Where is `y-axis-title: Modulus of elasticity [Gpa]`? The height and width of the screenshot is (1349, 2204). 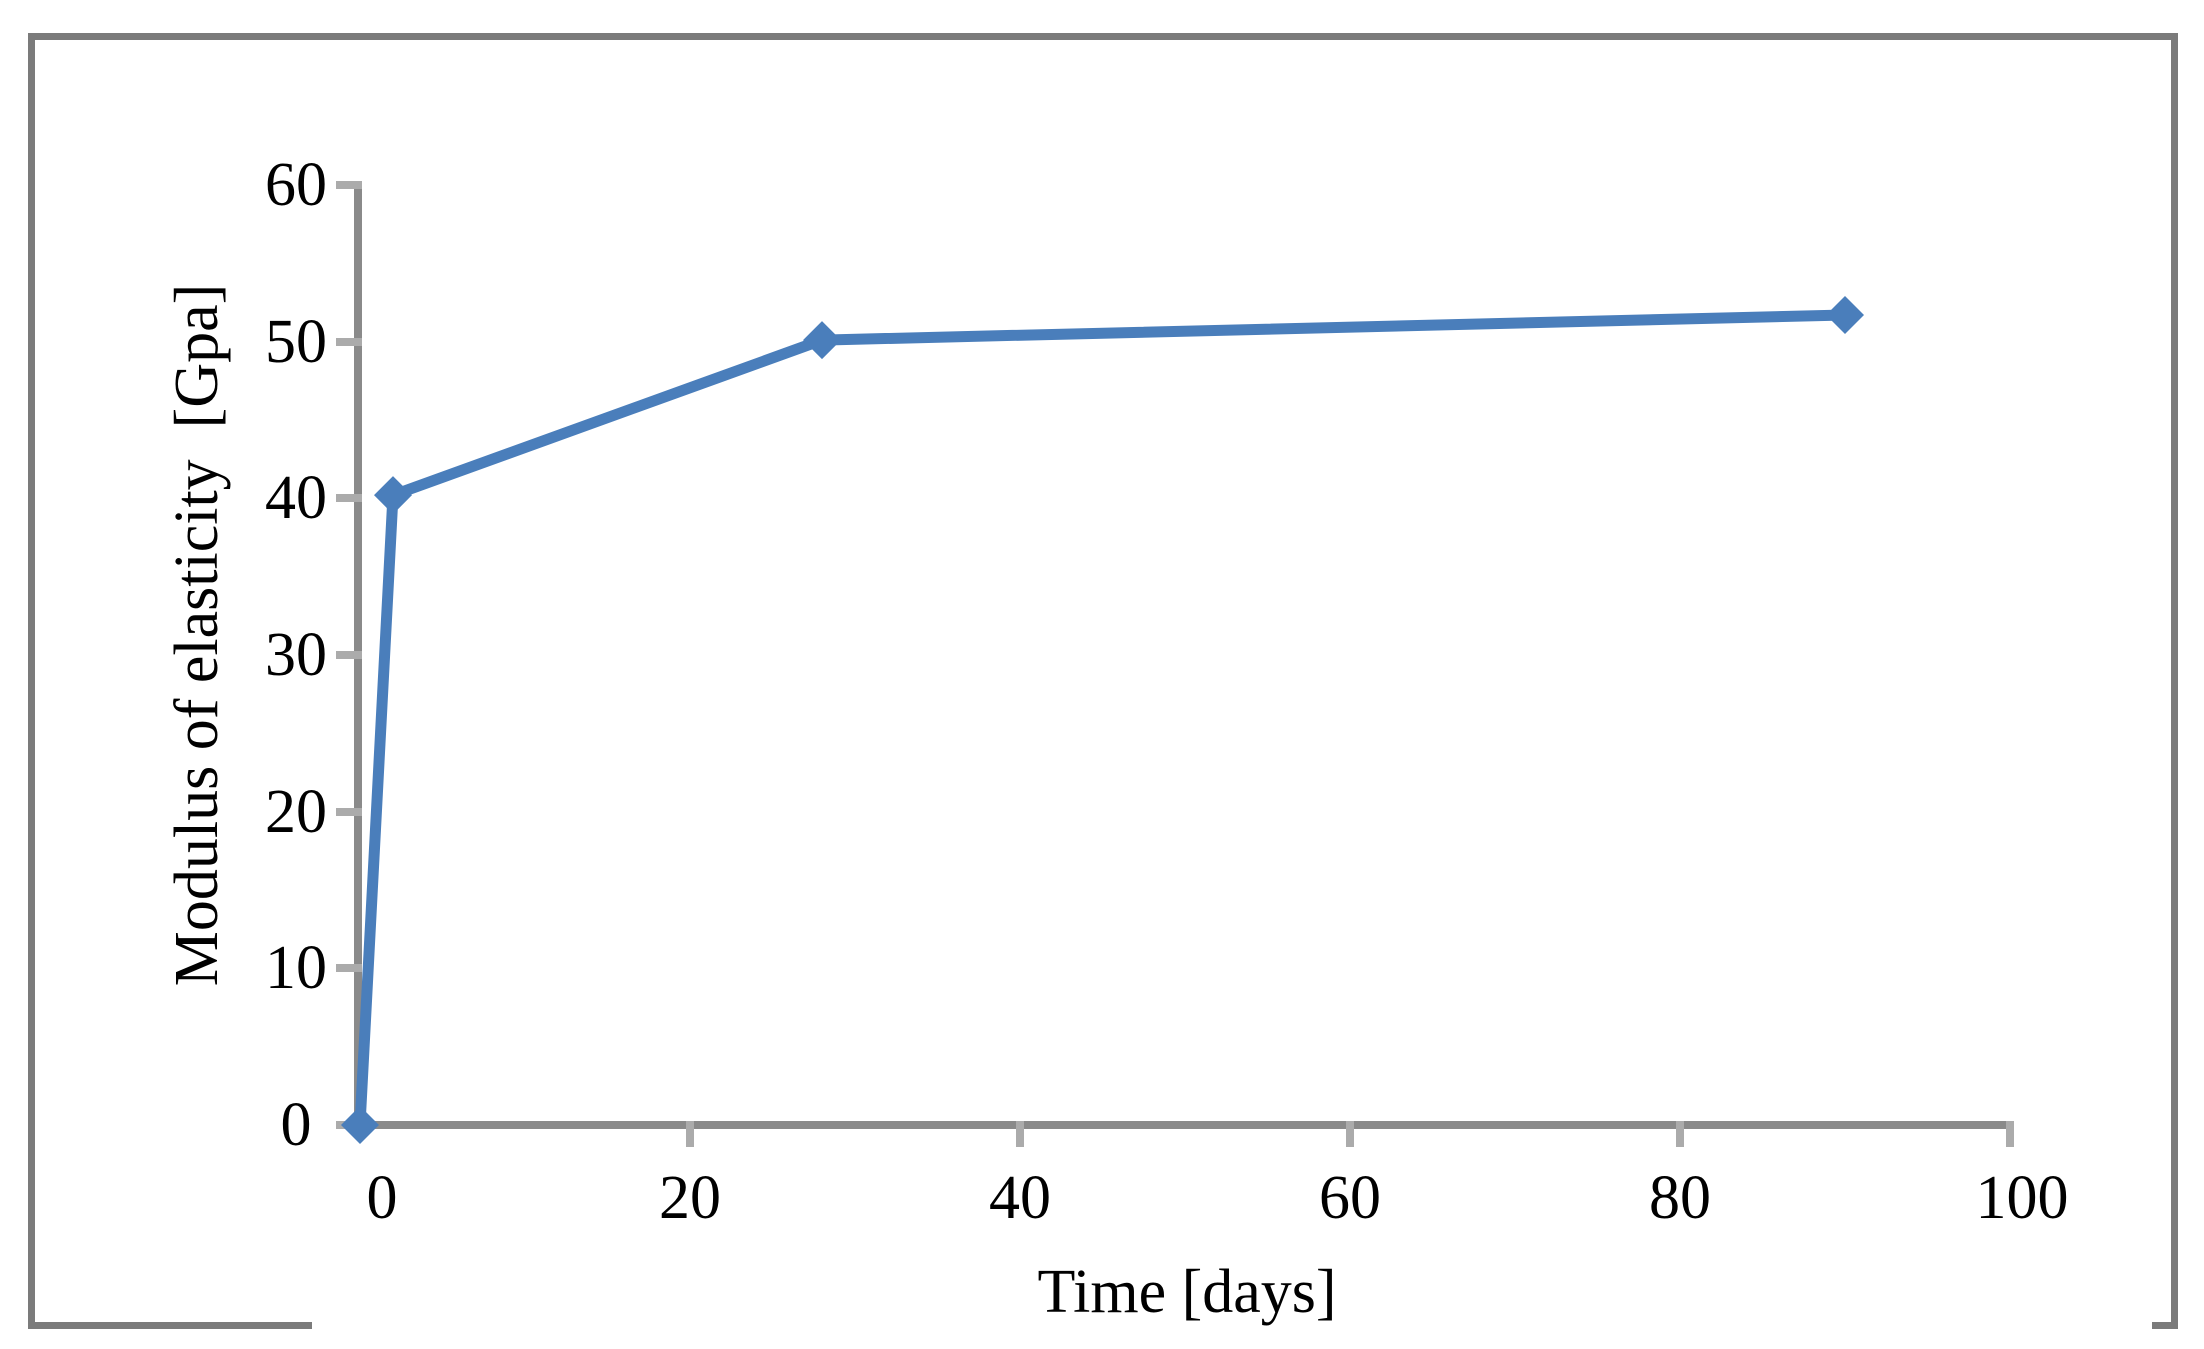
y-axis-title: Modulus of elasticity [Gpa] is located at coordinates (197, 635).